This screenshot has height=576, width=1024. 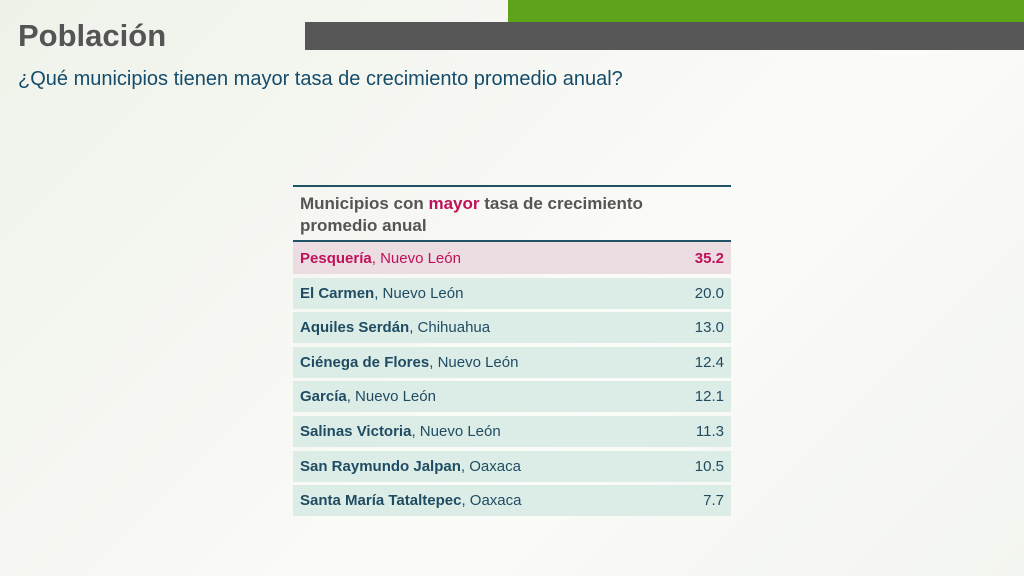 What do you see at coordinates (381, 501) in the screenshot?
I see `row-municipio: Santa María Tataltepec` at bounding box center [381, 501].